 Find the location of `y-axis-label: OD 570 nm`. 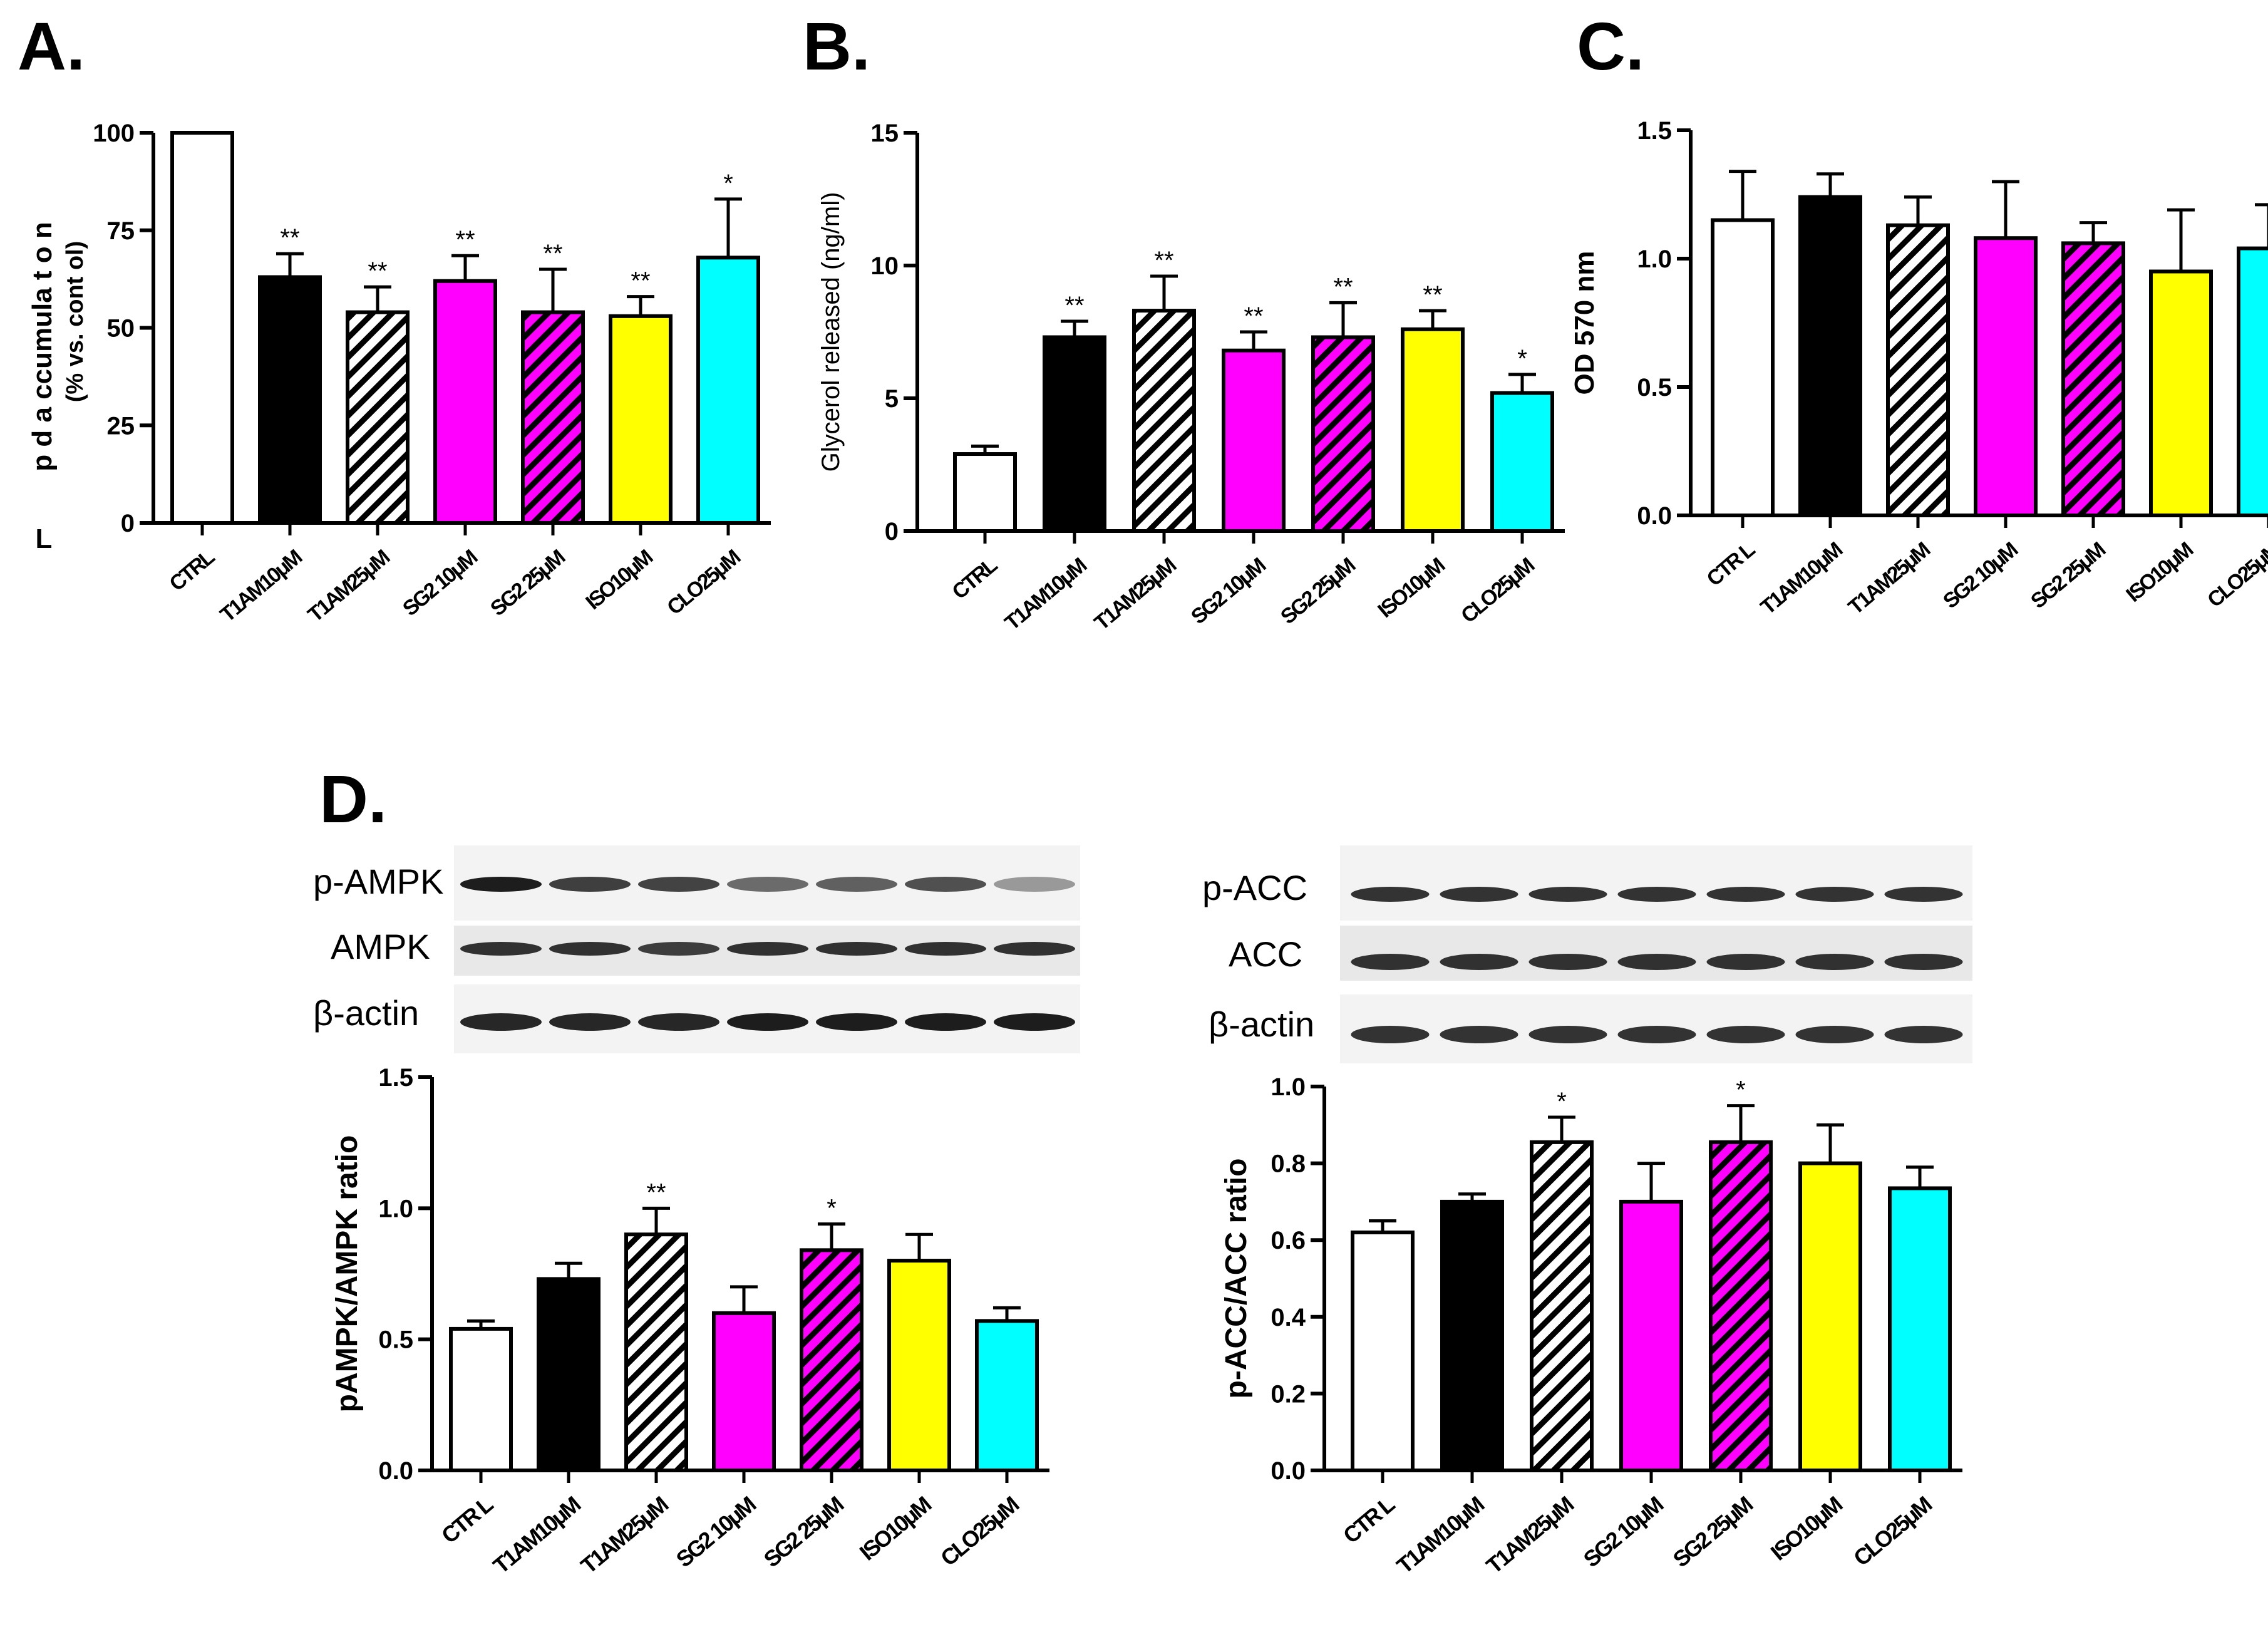

y-axis-label: OD 570 nm is located at coordinates (1584, 323).